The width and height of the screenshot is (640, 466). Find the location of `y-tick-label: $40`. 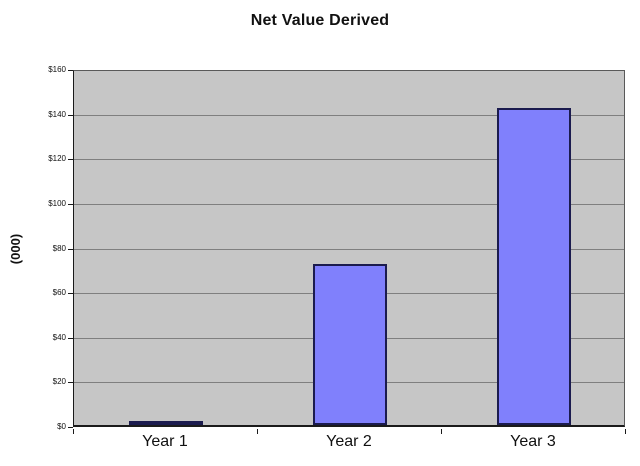

y-tick-label: $40 is located at coordinates (59, 337).